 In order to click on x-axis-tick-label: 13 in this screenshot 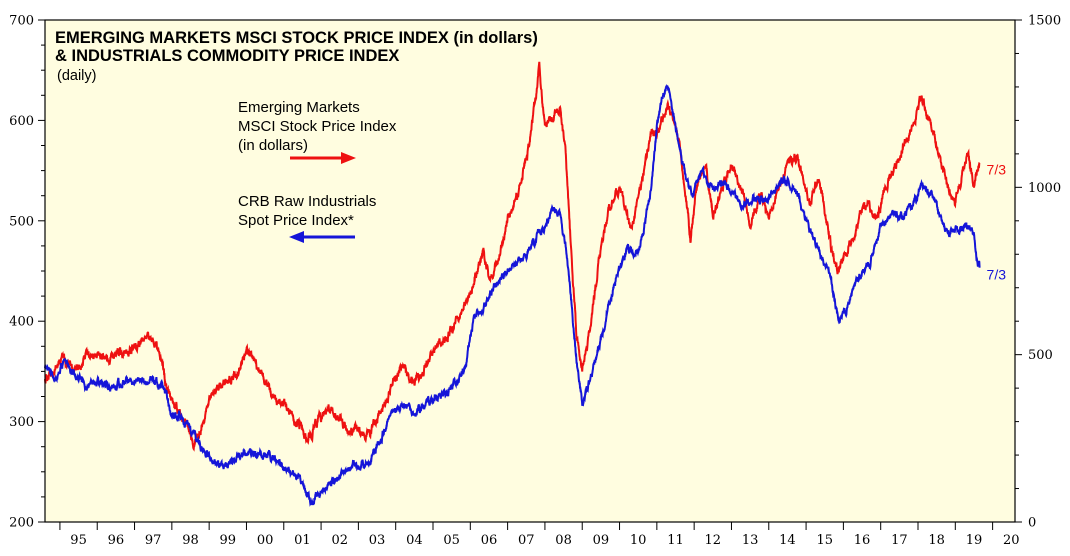, I will do `click(750, 540)`.